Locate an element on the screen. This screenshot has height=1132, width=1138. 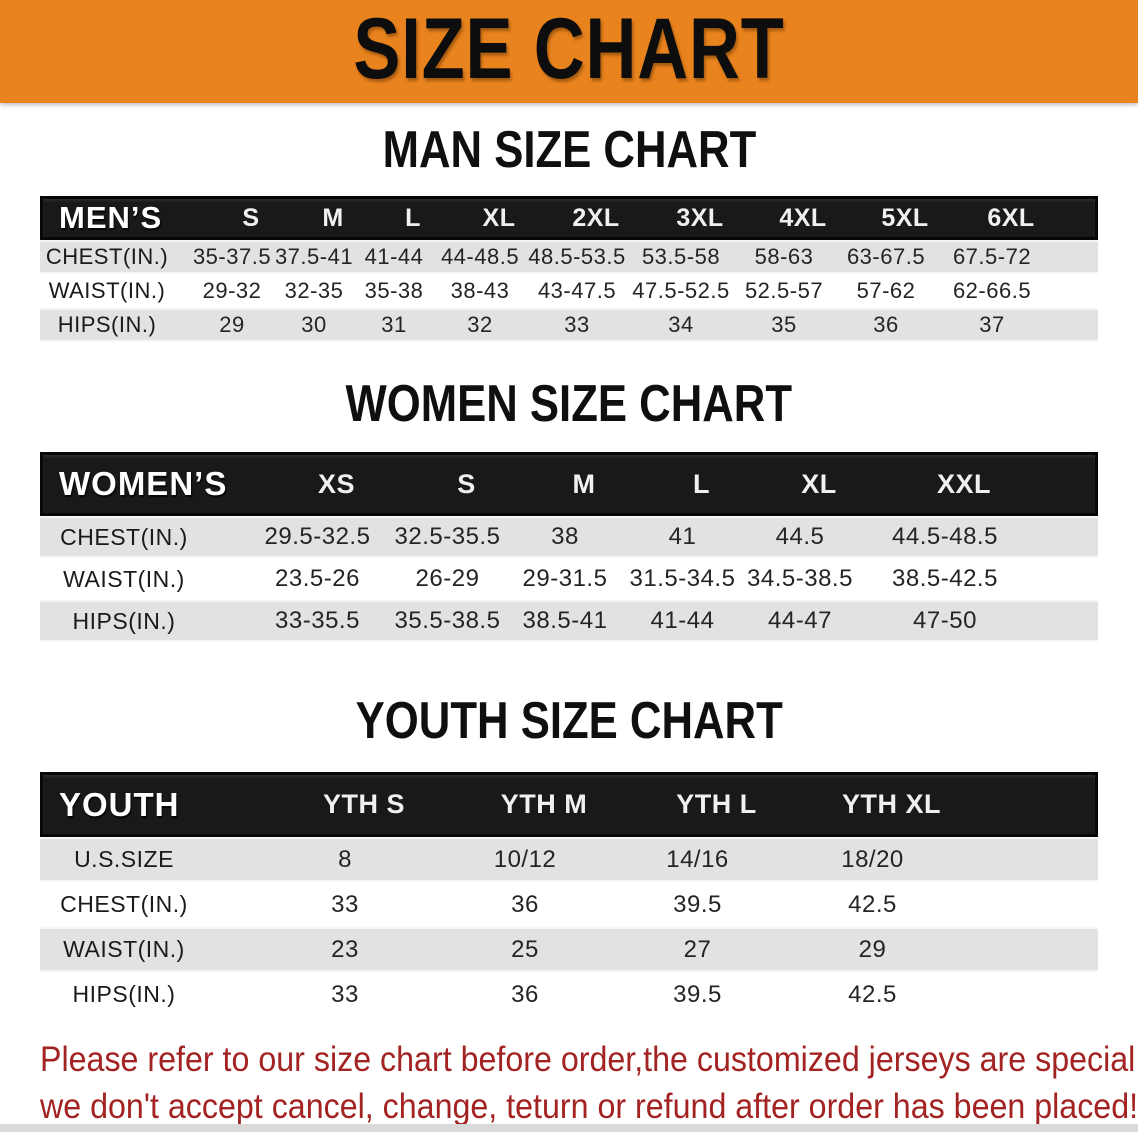
size-column-header: 5XL is located at coordinates (905, 217).